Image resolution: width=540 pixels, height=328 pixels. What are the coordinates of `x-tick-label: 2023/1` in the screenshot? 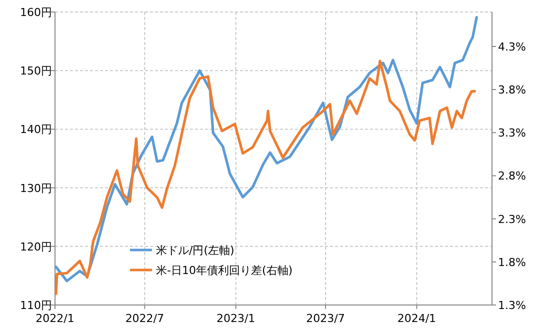 It's located at (236, 318).